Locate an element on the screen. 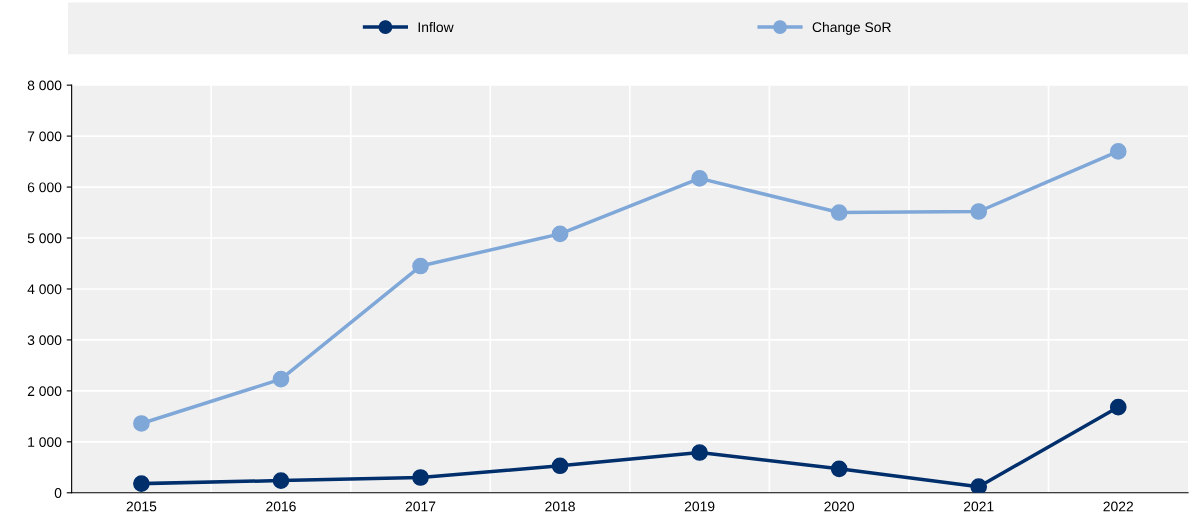 The height and width of the screenshot is (516, 1194). x-tick-label: 2021 is located at coordinates (978, 506).